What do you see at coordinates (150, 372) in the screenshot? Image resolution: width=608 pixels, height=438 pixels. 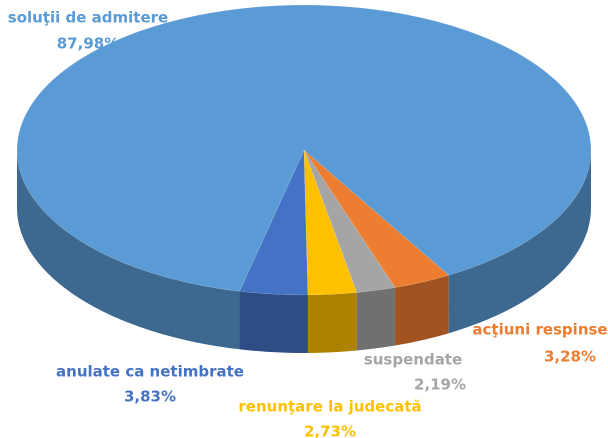 I see `category-label: anulate ca netimbrate` at bounding box center [150, 372].